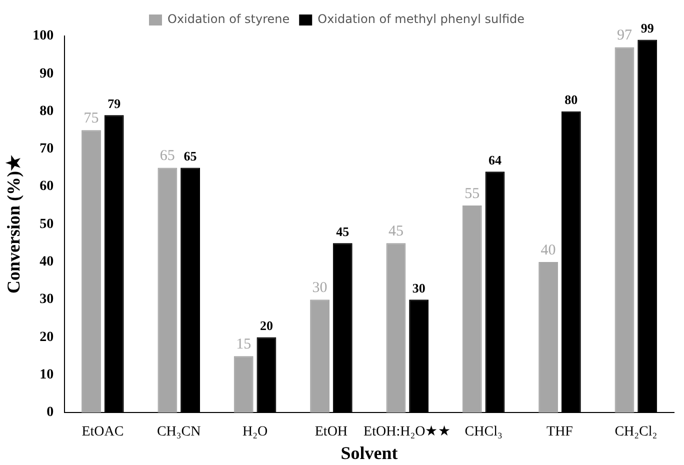  What do you see at coordinates (636, 432) in the screenshot?
I see `x-tick-label: CH₂Cl₂` at bounding box center [636, 432].